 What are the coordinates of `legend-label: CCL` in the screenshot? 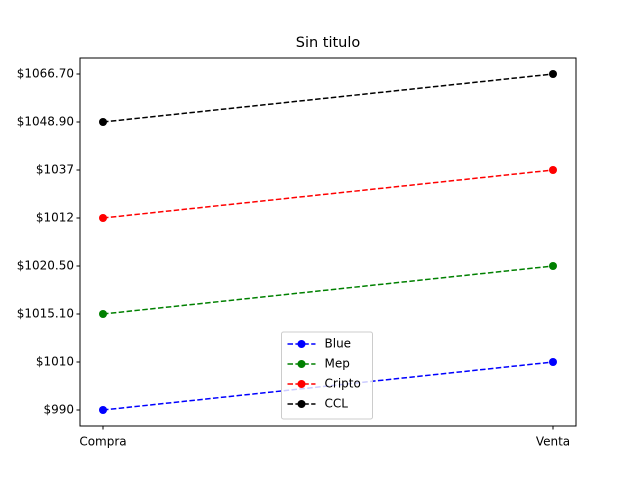 It's located at (337, 404).